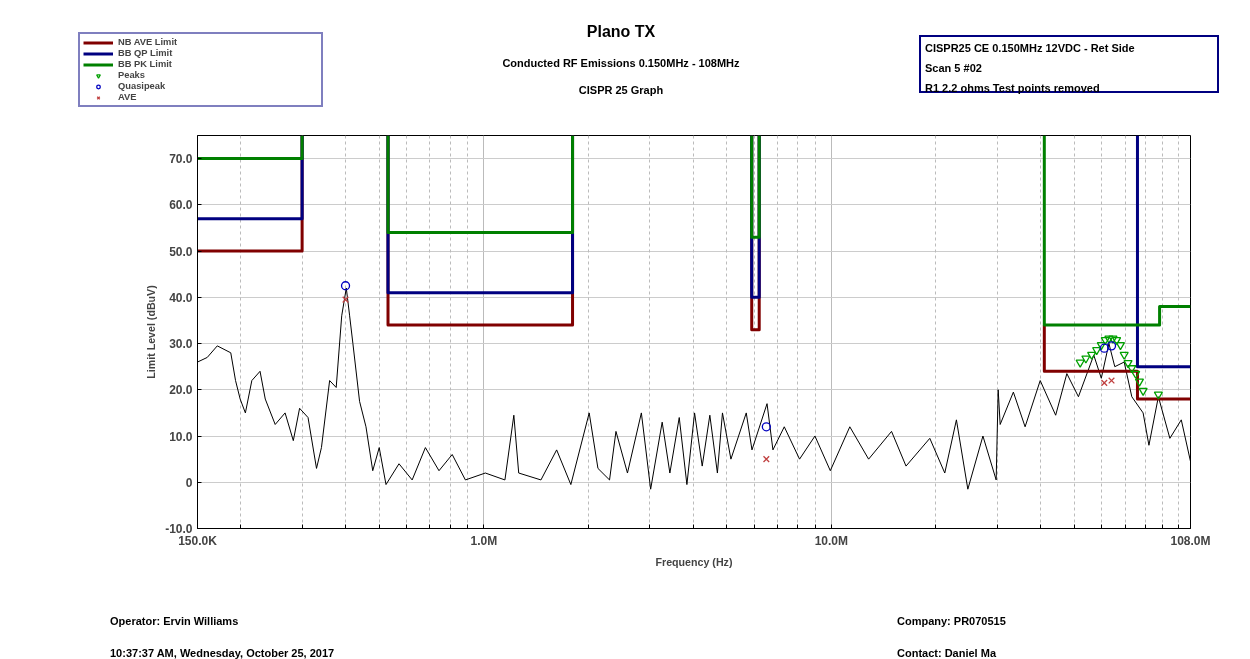 The height and width of the screenshot is (659, 1250). Describe the element at coordinates (181, 297) in the screenshot. I see `y-tick-label: 40.0` at that location.